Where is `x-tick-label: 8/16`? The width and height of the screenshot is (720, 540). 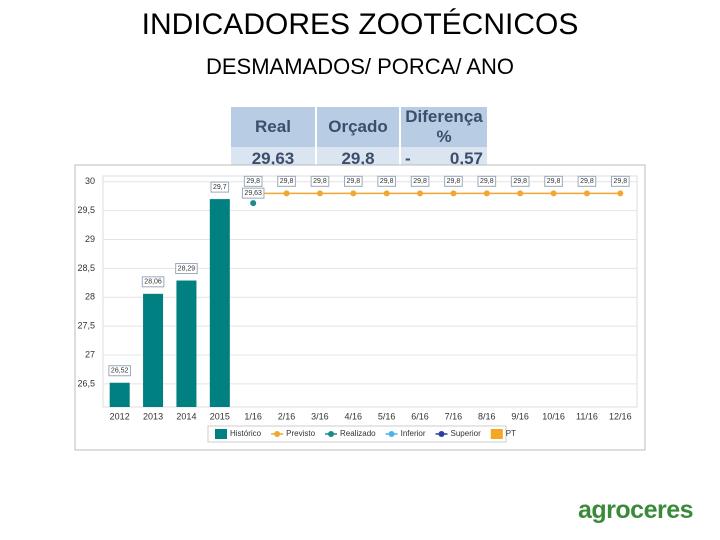 x-tick-label: 8/16 is located at coordinates (487, 416).